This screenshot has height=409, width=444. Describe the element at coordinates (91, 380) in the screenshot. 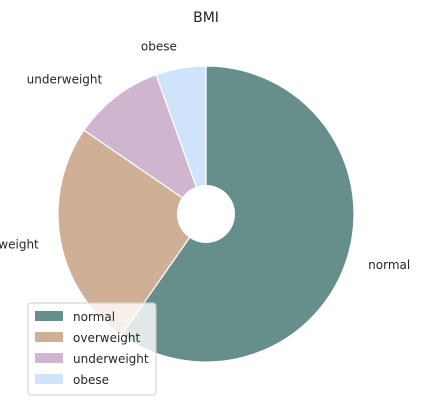

I see `legend-label-obese: obese` at that location.